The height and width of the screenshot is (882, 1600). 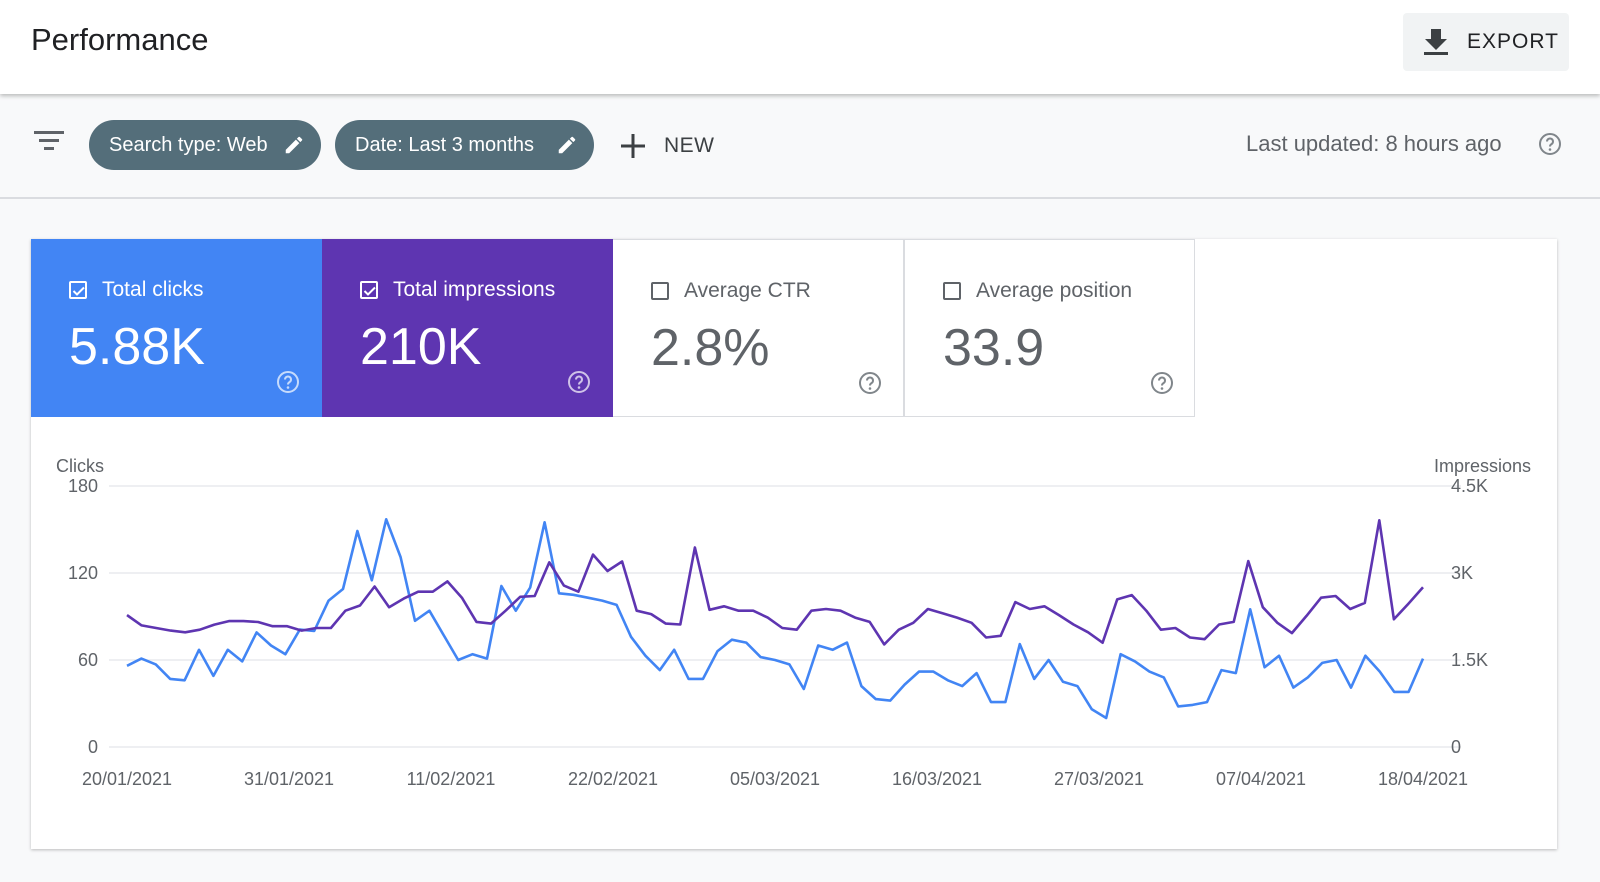 What do you see at coordinates (689, 145) in the screenshot?
I see `new-label: NEW` at bounding box center [689, 145].